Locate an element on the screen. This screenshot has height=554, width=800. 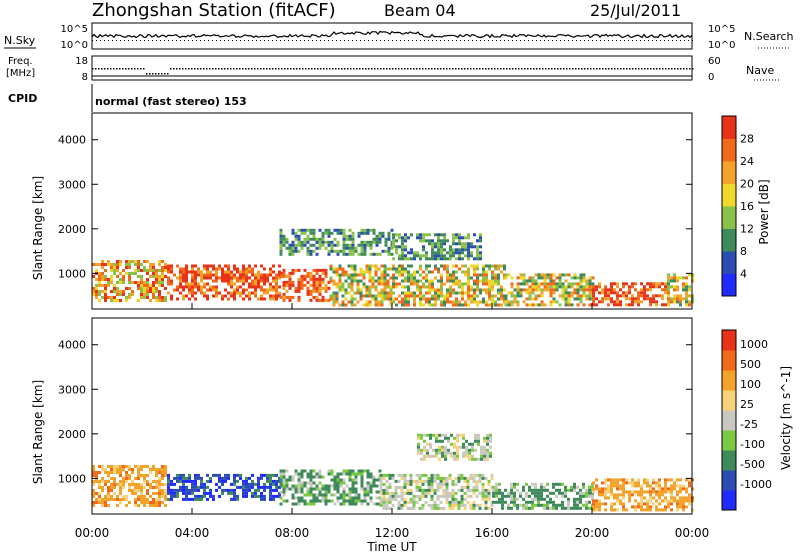
y-tick-label: 4000 is located at coordinates (72, 345).